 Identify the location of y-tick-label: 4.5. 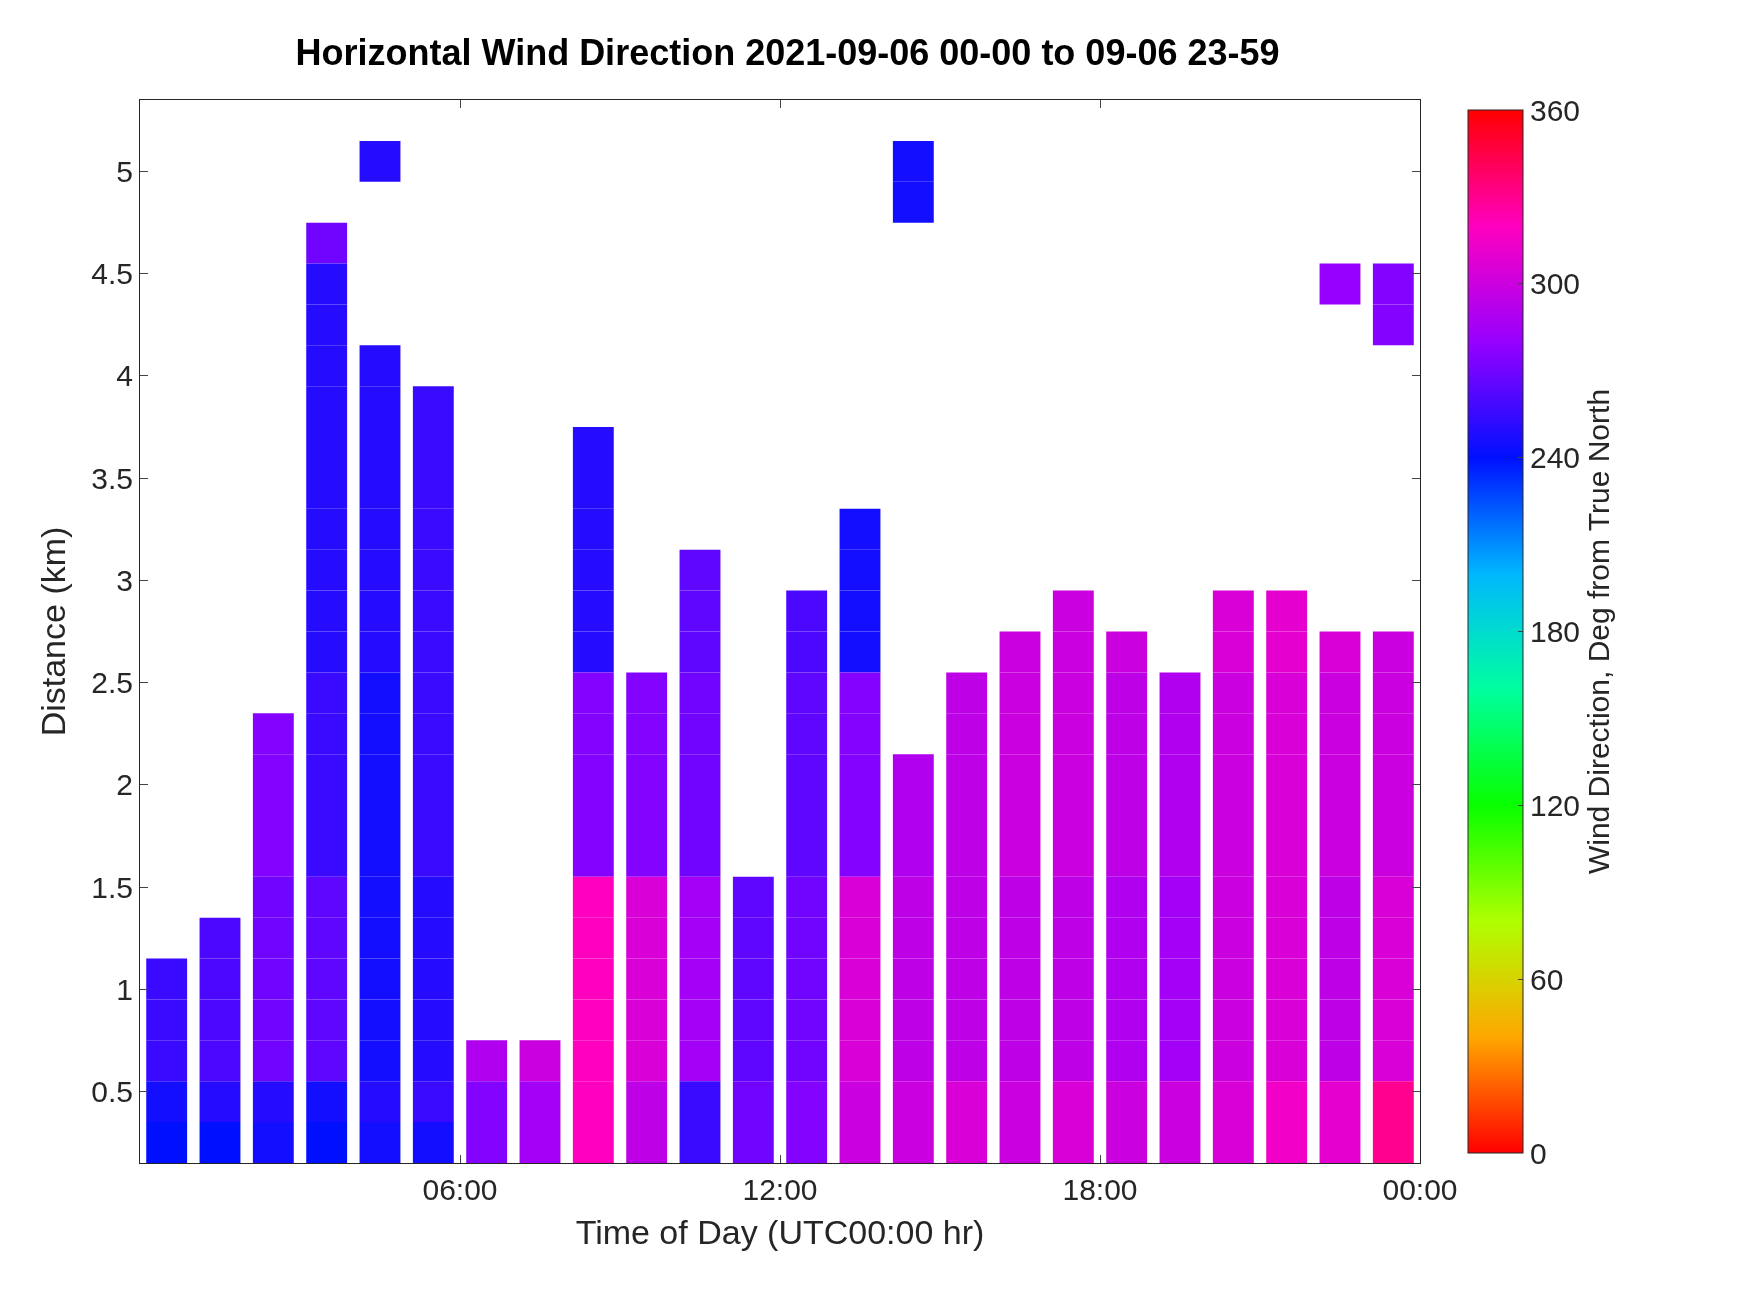
(112, 274).